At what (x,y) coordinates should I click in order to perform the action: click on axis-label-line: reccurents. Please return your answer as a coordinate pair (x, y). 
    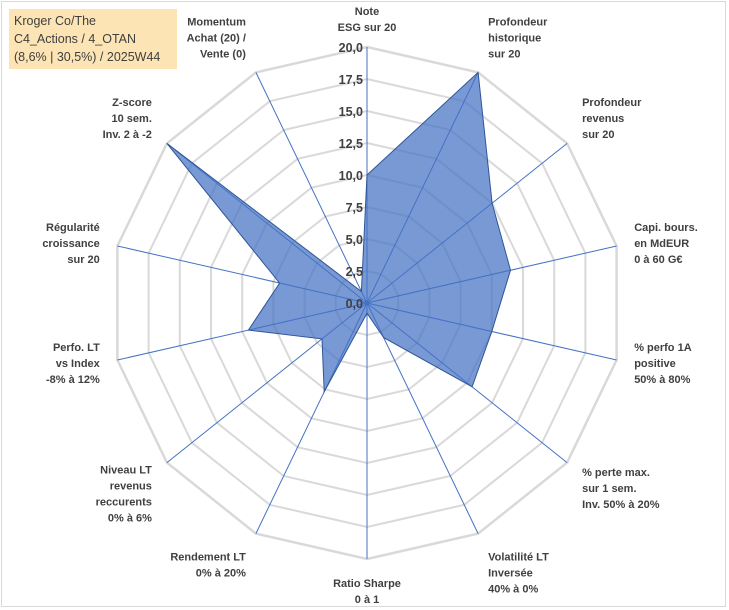
    Looking at the image, I should click on (124, 503).